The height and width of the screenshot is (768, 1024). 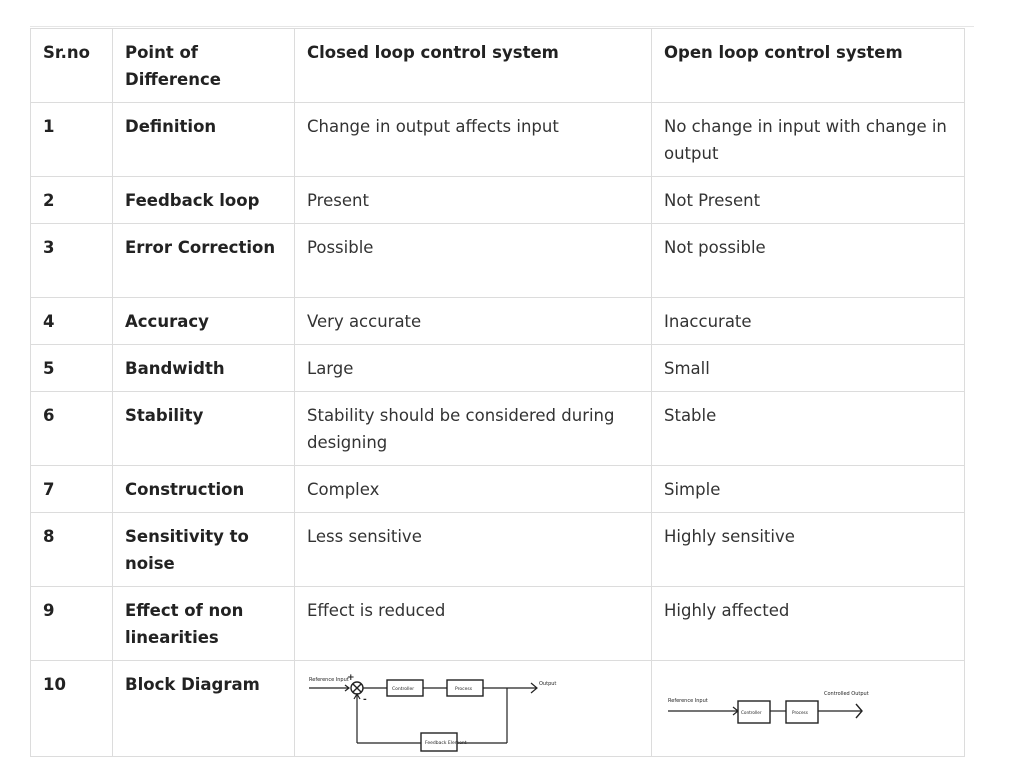 I want to click on row-closed-value: Less sensitive, so click(x=473, y=549).